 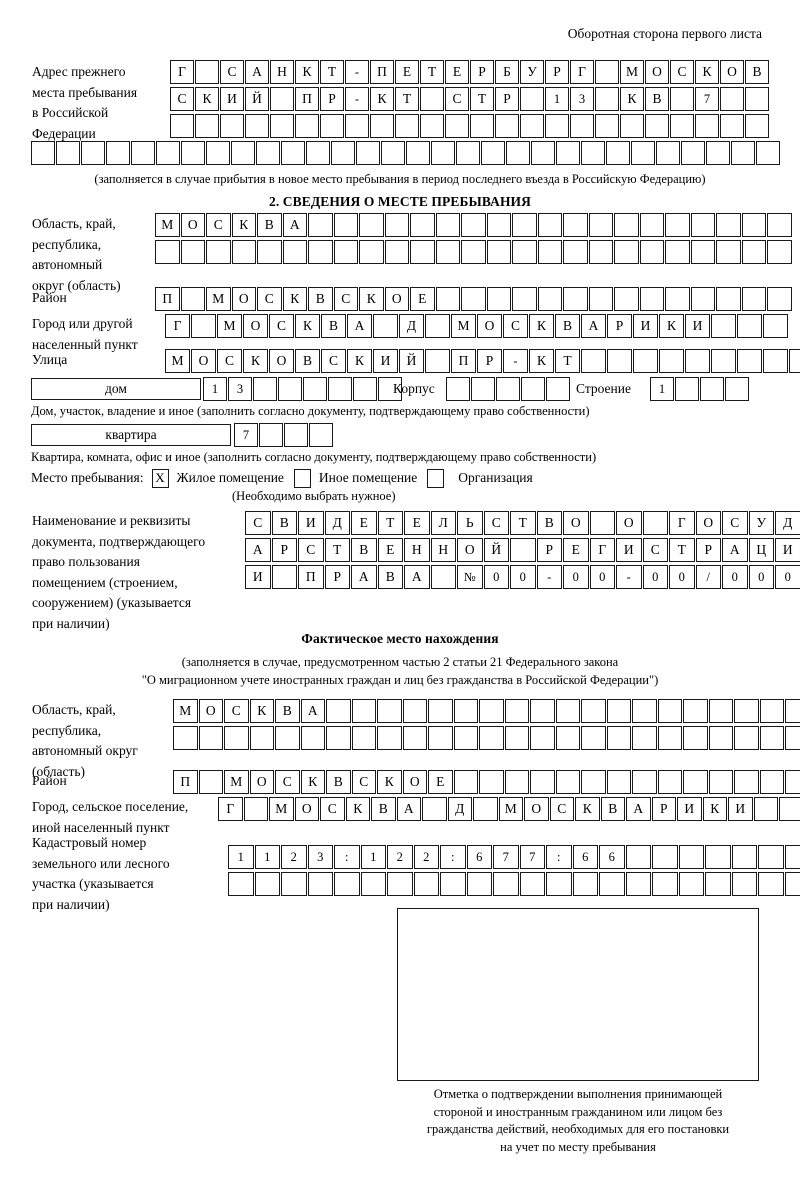 What do you see at coordinates (240, 389) in the screenshot?
I see `char-box: 3` at bounding box center [240, 389].